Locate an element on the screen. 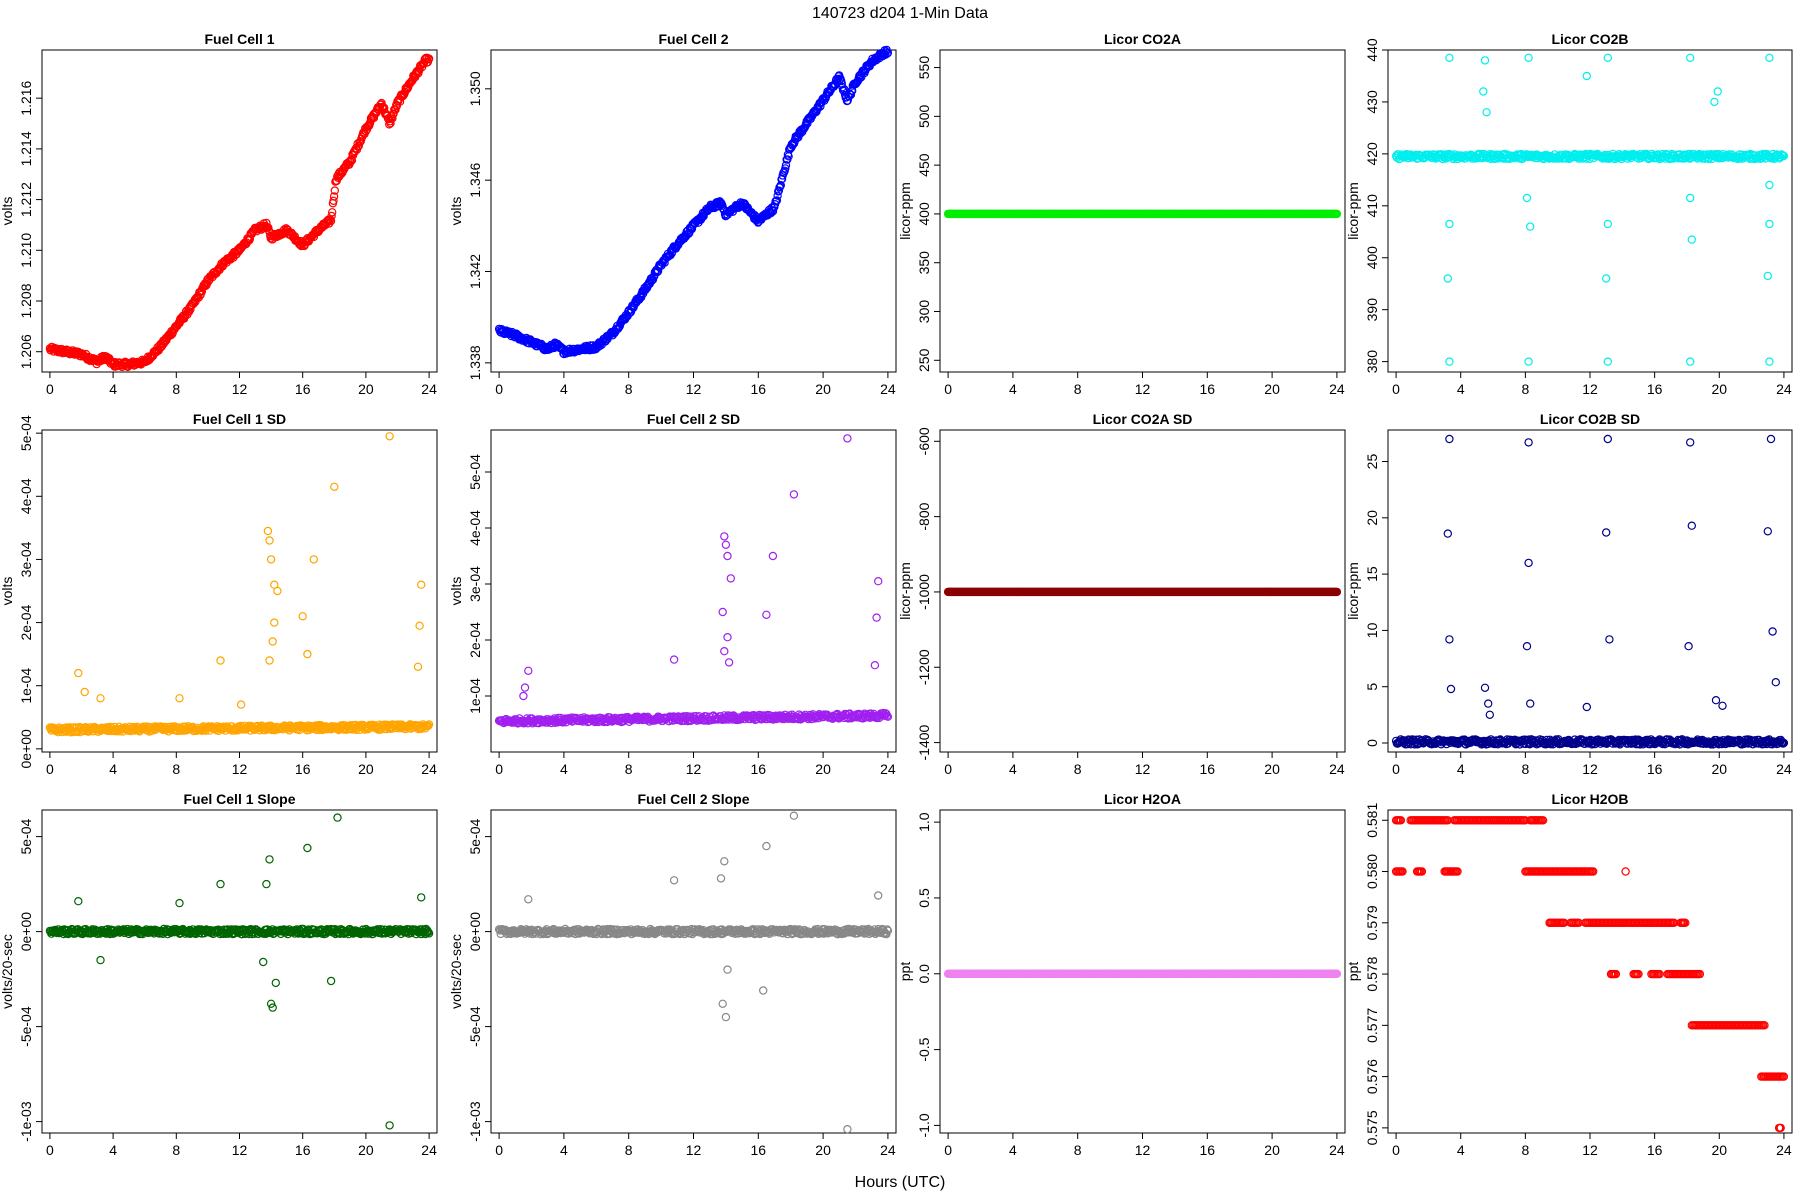 The height and width of the screenshot is (1200, 1800). y-tick-label: 1.346 is located at coordinates (475, 179).